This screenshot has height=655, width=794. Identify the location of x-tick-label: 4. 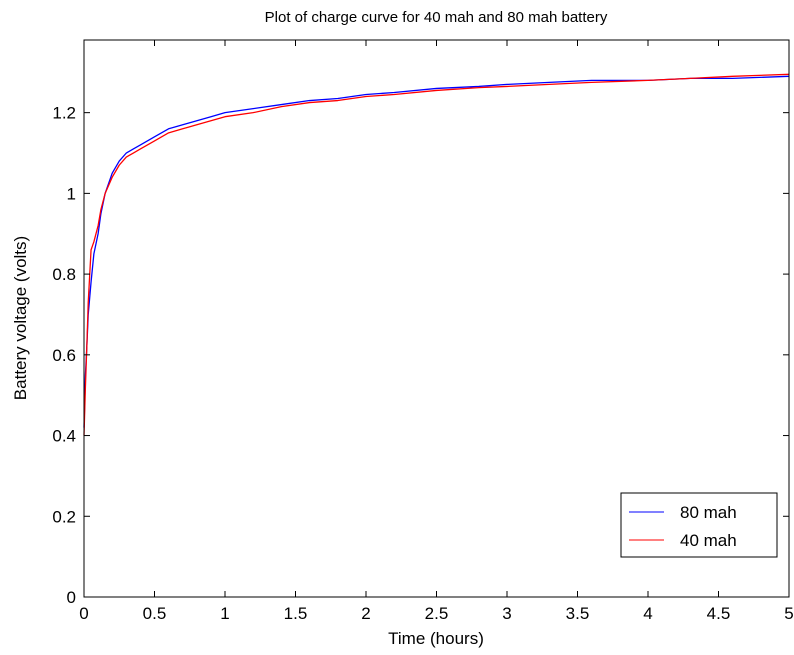
(647, 613).